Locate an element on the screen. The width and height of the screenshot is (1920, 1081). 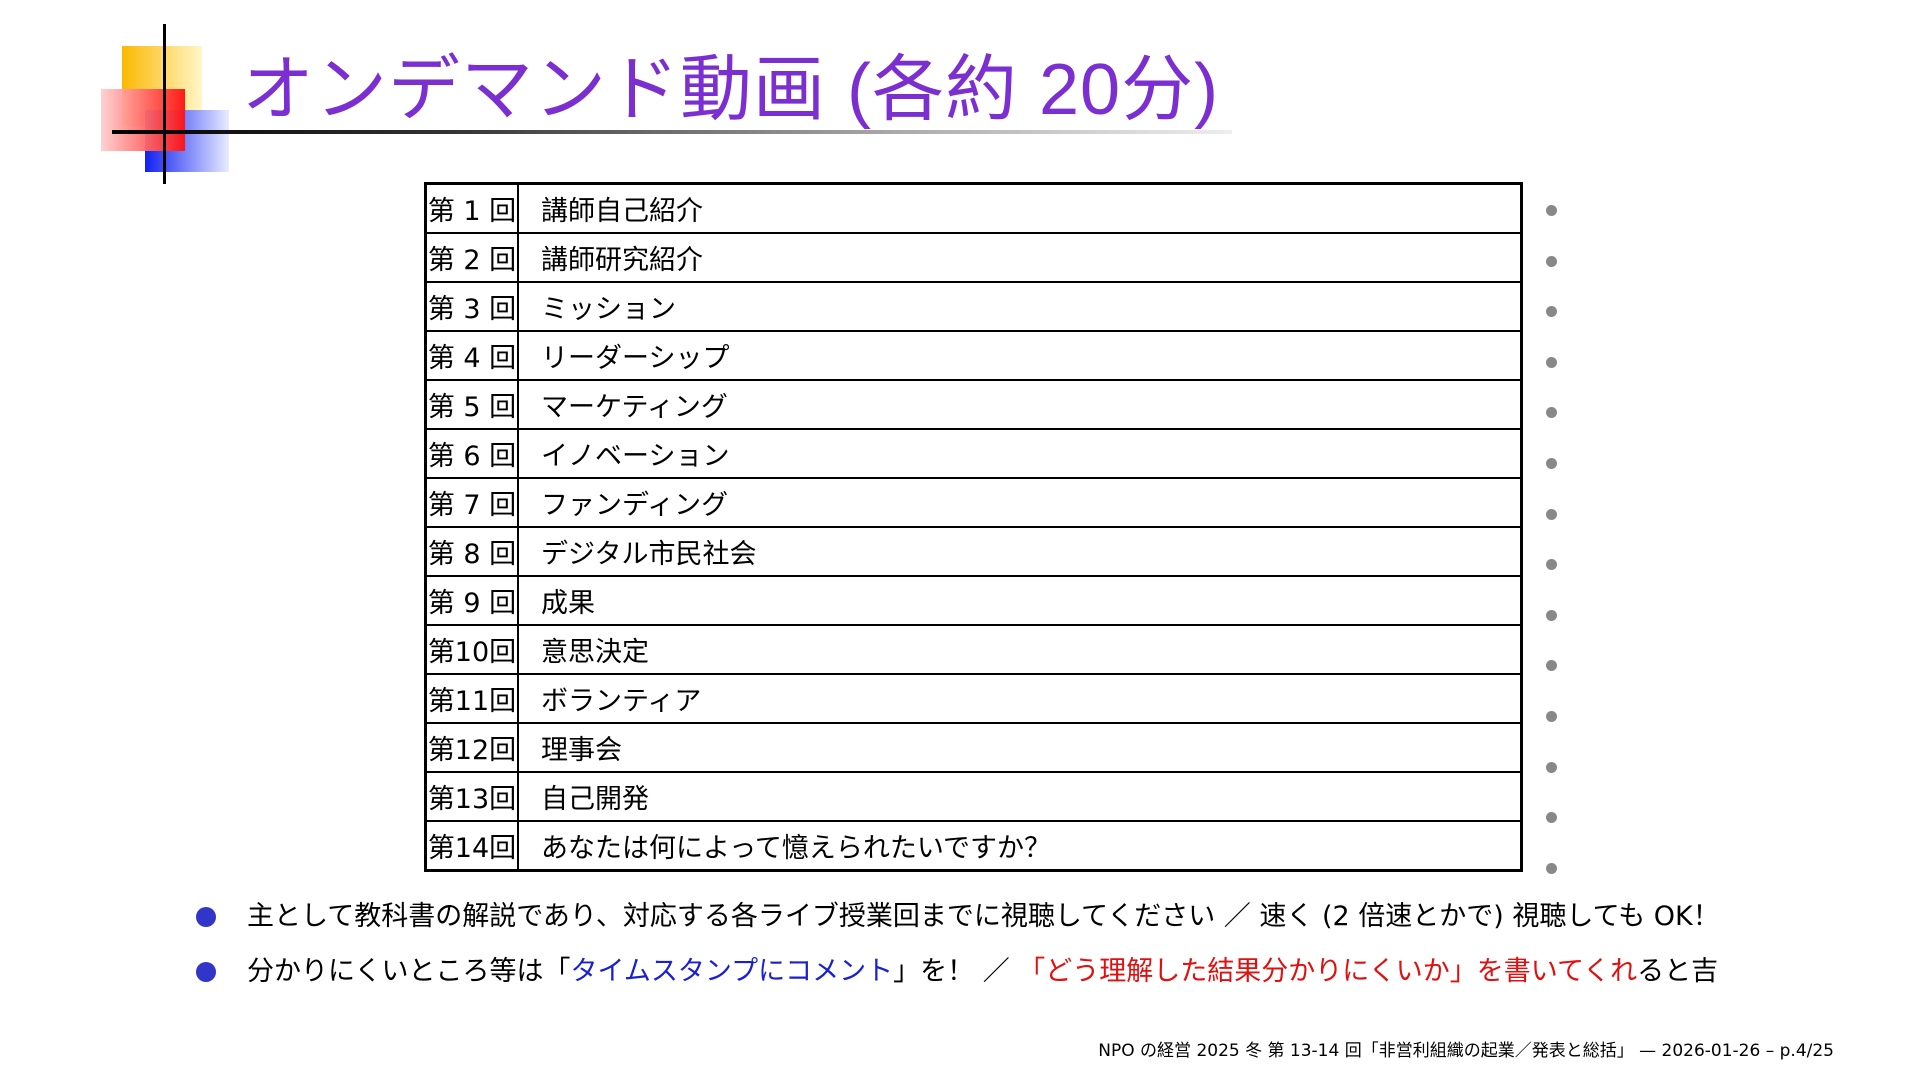
table-row: 第11回 ボランティア is located at coordinates (973, 698).